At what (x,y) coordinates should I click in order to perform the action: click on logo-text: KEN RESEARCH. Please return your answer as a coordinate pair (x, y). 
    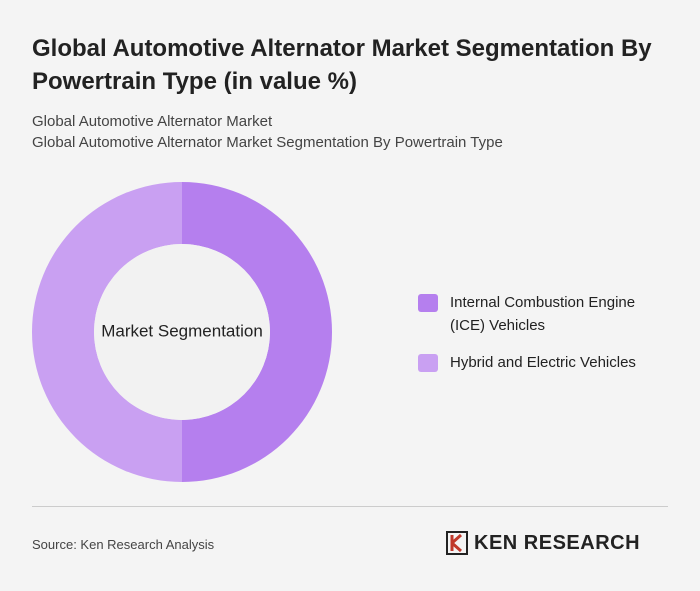
    Looking at the image, I should click on (557, 542).